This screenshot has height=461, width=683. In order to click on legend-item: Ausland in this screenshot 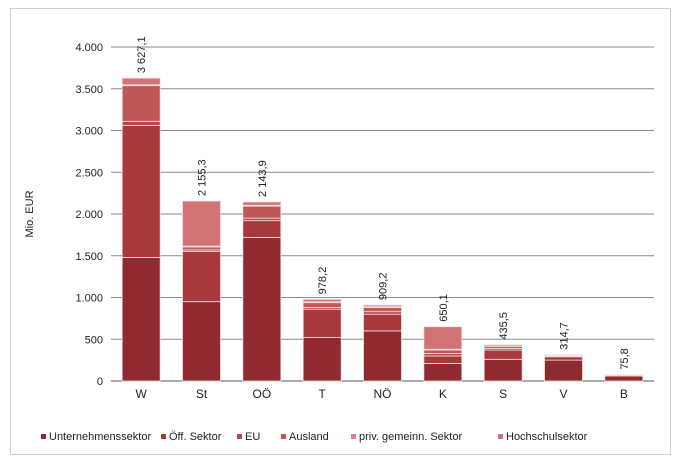, I will do `click(309, 437)`.